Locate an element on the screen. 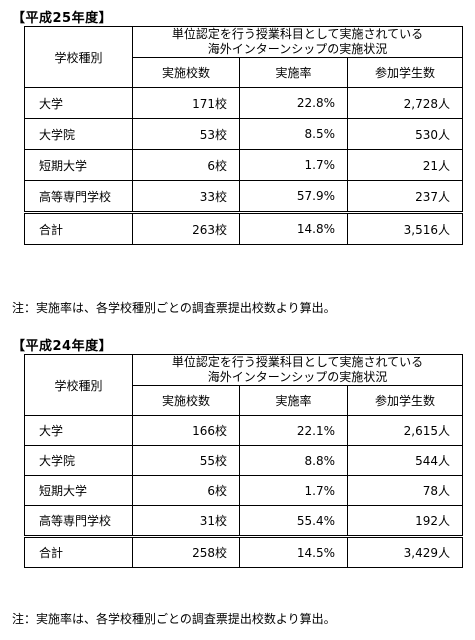 The image size is (475, 640). table-row: 短期大学 6校 1.7% 21人 is located at coordinates (244, 165).